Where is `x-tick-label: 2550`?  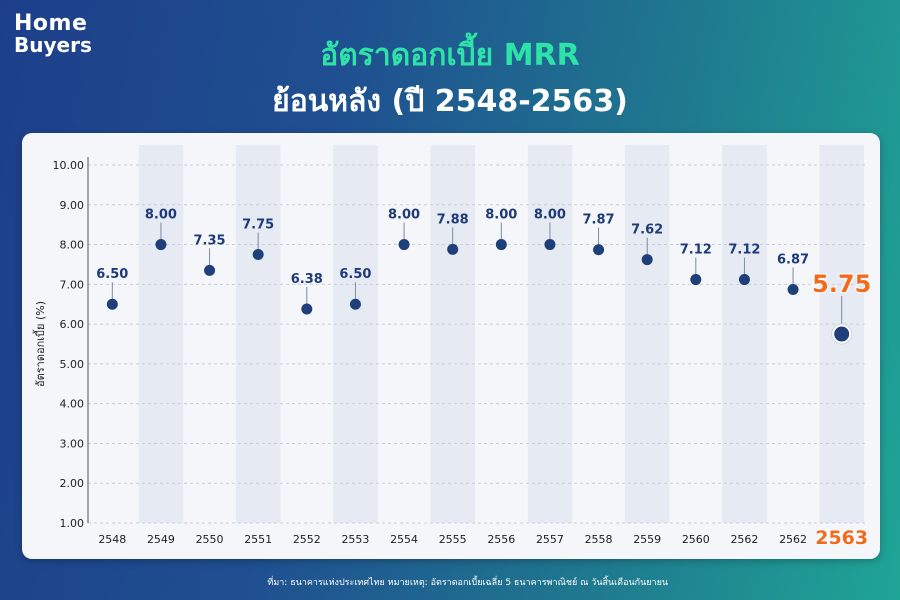
x-tick-label: 2550 is located at coordinates (210, 539).